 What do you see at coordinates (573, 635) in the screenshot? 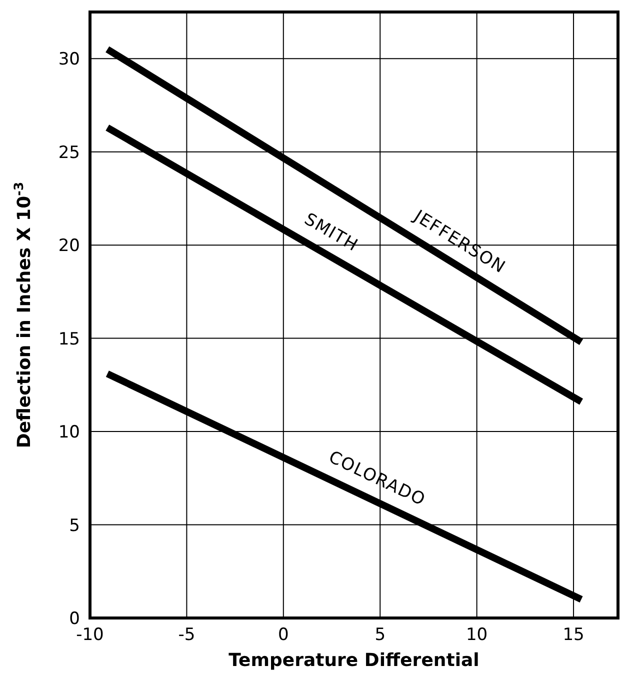
I see `x-tick-label: 15` at bounding box center [573, 635].